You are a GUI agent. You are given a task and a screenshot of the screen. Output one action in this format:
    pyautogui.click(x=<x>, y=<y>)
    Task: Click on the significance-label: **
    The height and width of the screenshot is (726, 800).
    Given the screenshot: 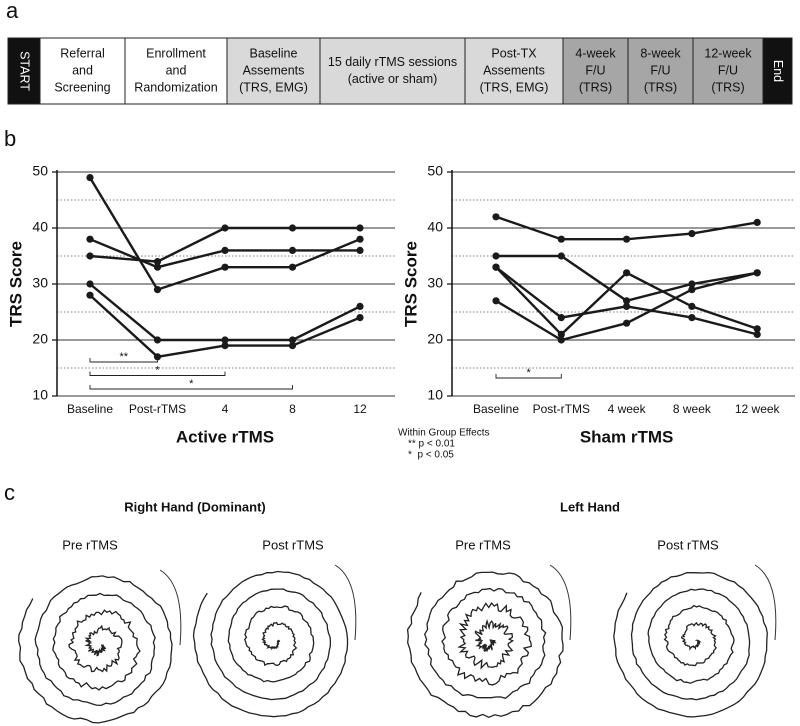 What is the action you would take?
    pyautogui.click(x=123, y=357)
    